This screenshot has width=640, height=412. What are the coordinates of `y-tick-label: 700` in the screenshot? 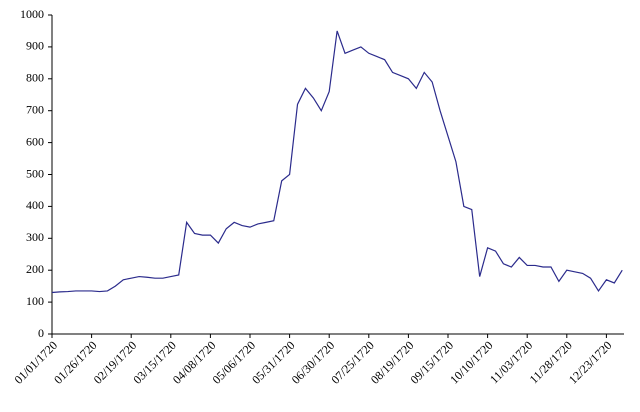 It's located at (35, 109).